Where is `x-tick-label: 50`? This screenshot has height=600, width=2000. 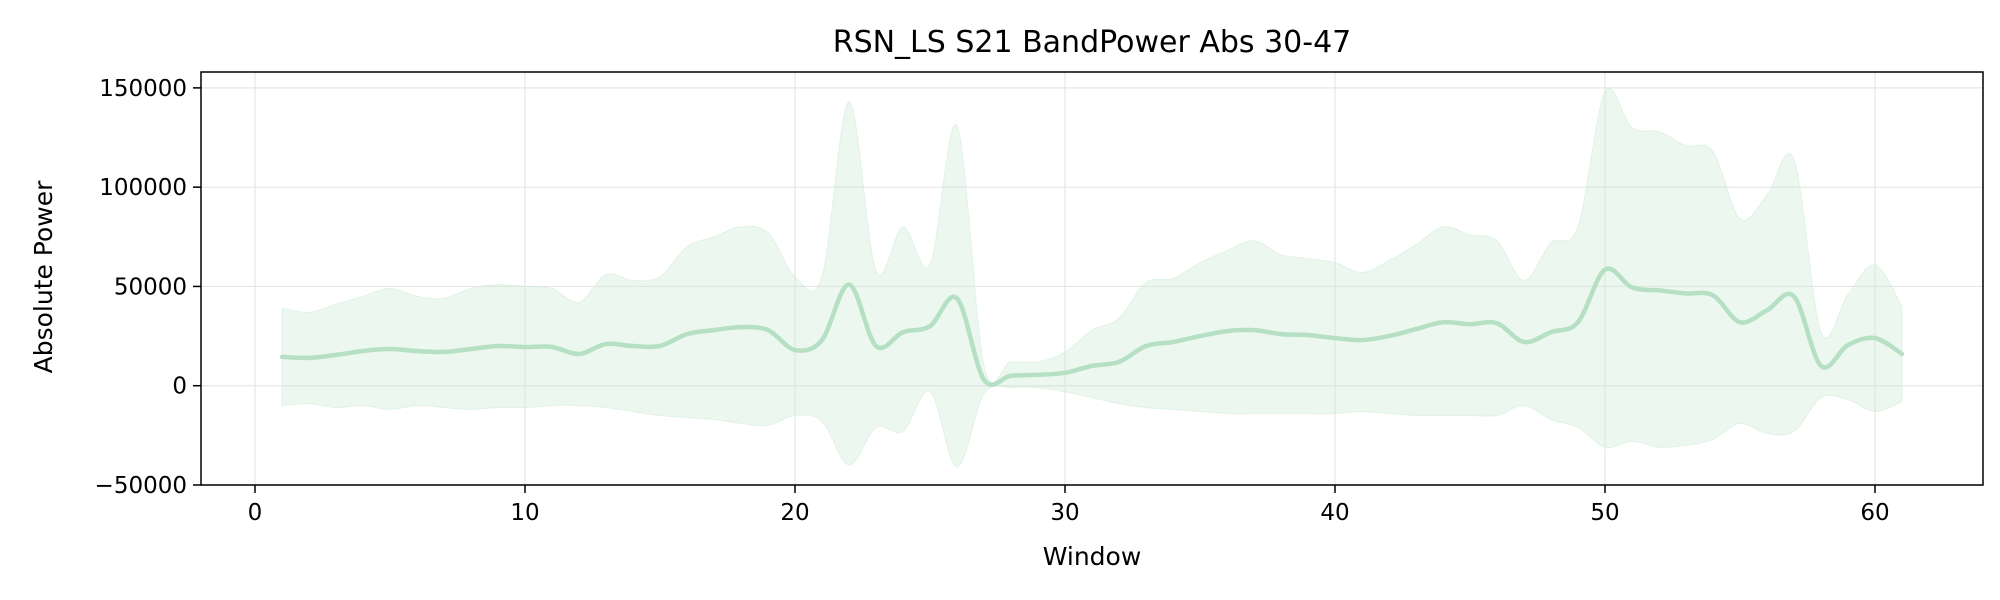
x-tick-label: 50 is located at coordinates (1604, 513).